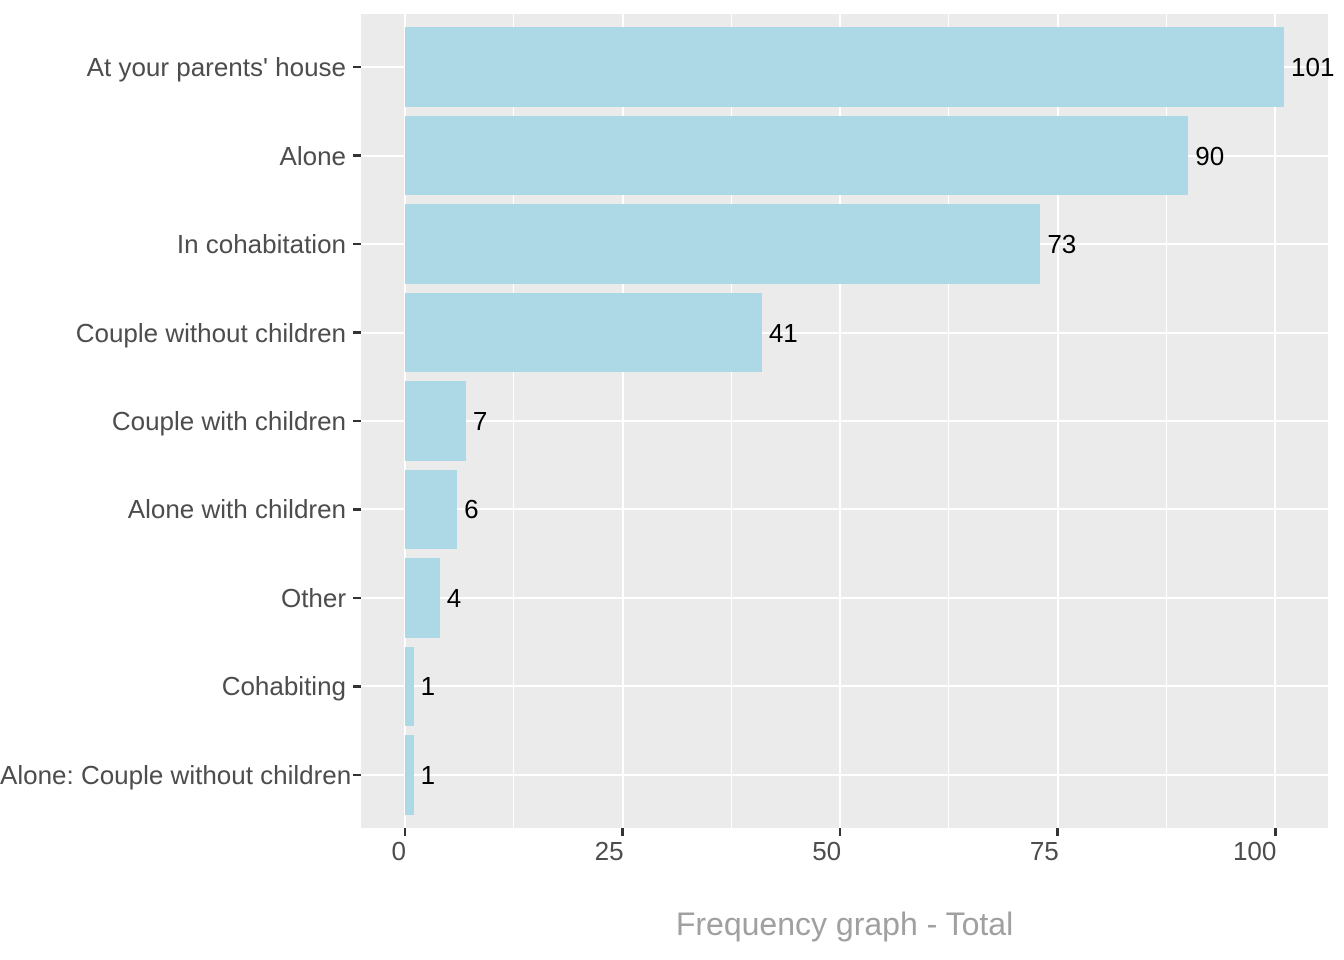 The image size is (1344, 960). I want to click on x-tick-label: 25, so click(609, 851).